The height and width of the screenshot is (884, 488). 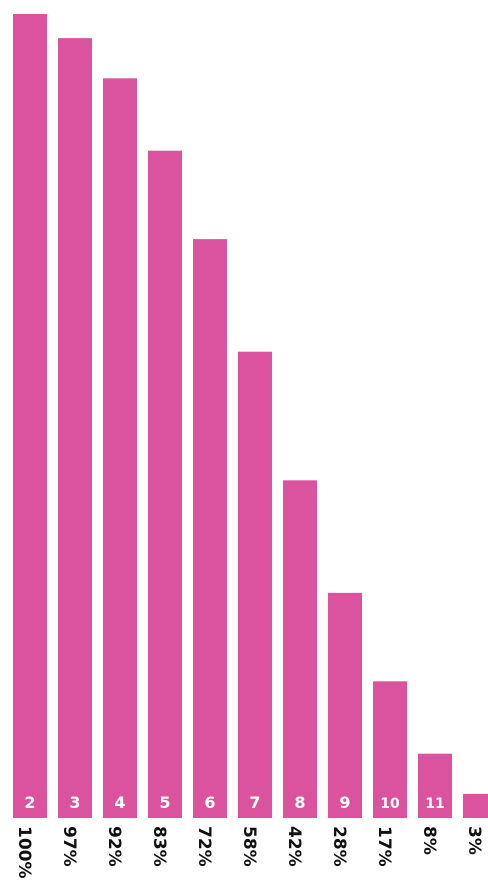 I want to click on category-label-5: 5, so click(x=164, y=802).